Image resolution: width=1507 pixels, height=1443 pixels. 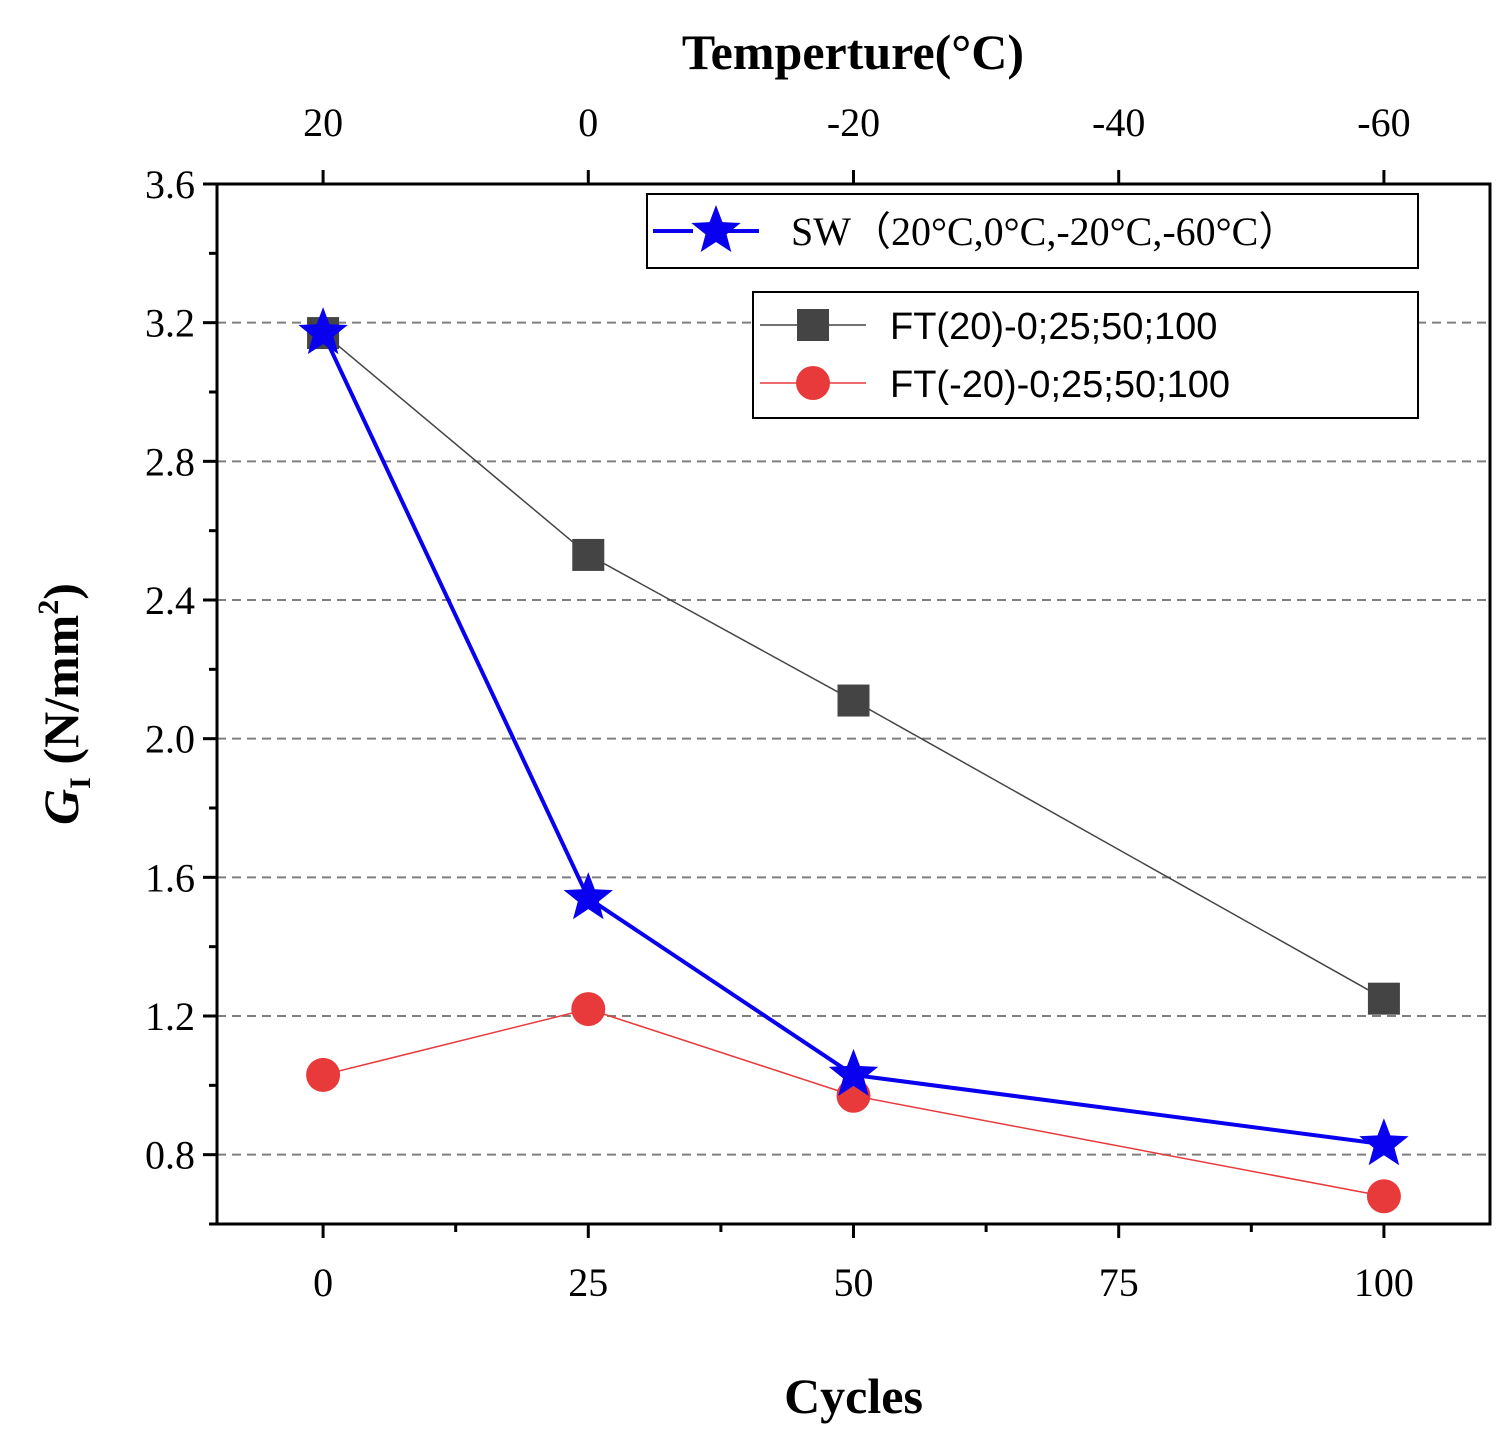 What do you see at coordinates (170, 184) in the screenshot?
I see `y-tick-label: 3.6` at bounding box center [170, 184].